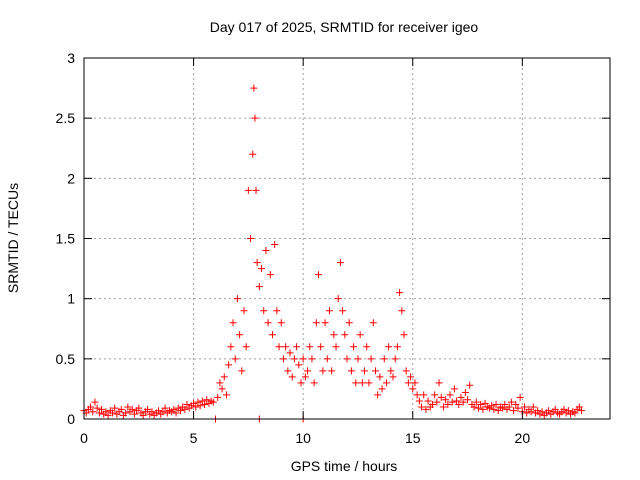  What do you see at coordinates (344, 466) in the screenshot?
I see `x-axis-title: GPS time / hours` at bounding box center [344, 466].